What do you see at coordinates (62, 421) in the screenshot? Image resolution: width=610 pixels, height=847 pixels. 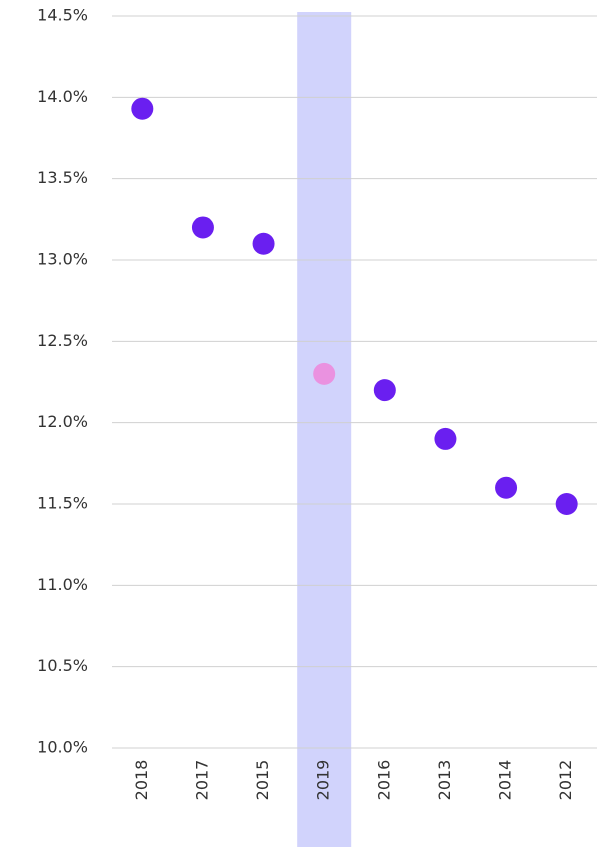 I see `y-tick-label: 12.0%` at bounding box center [62, 421].